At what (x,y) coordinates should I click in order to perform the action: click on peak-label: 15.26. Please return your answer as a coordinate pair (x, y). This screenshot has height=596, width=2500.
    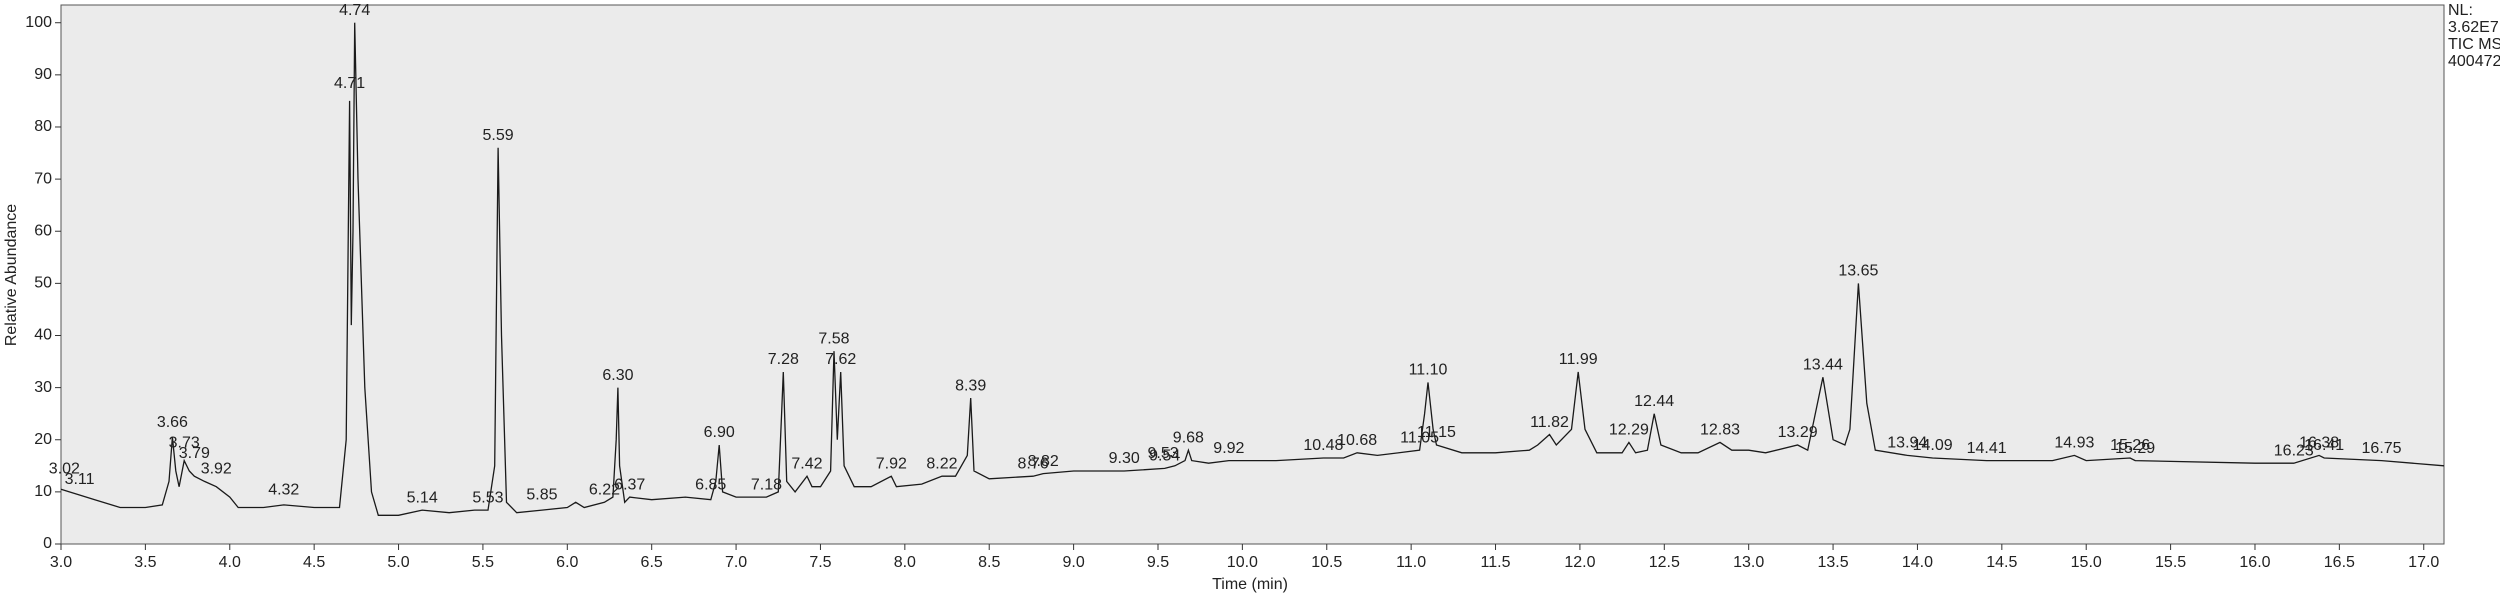
    Looking at the image, I should click on (2130, 445).